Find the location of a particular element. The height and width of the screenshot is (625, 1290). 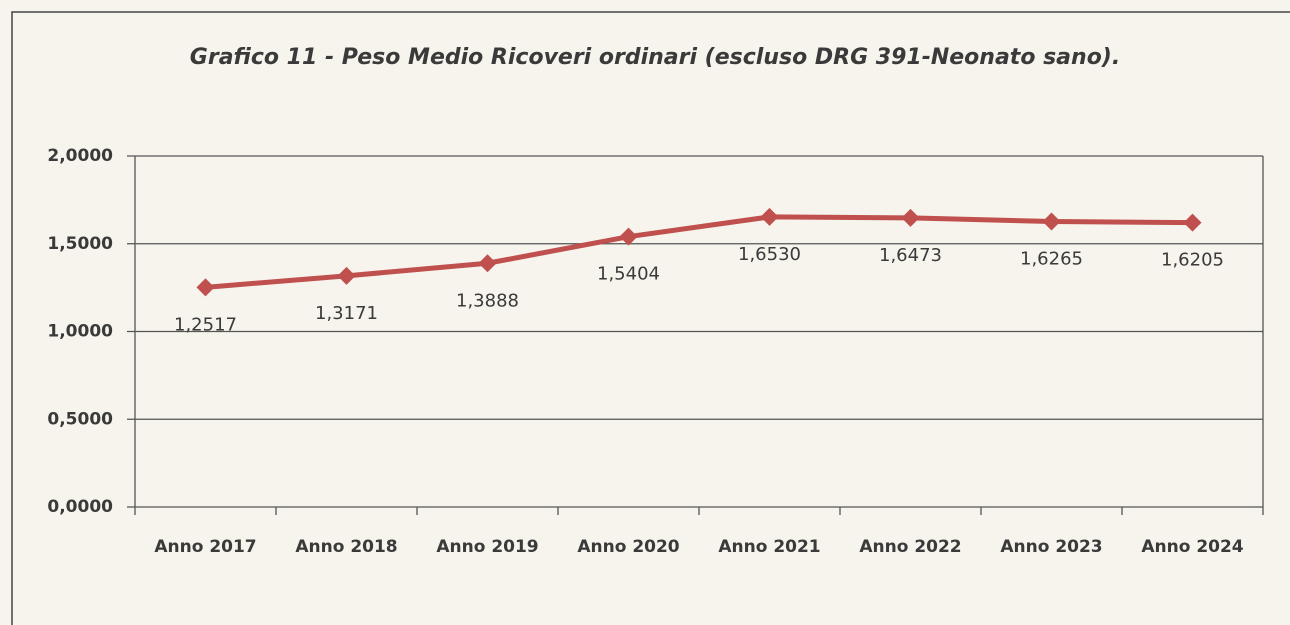

y-tick-label: 0,0000 is located at coordinates (80, 507).